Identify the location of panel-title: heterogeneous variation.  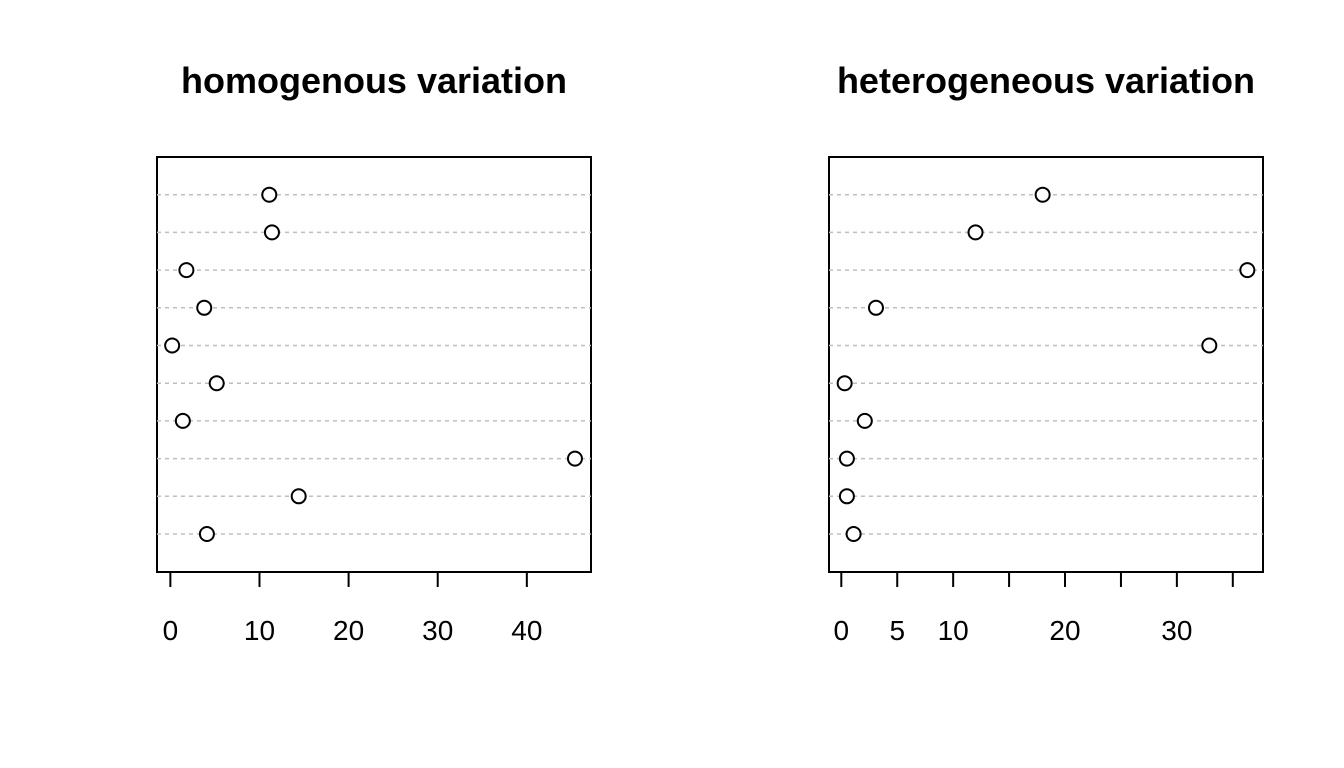
(1046, 80).